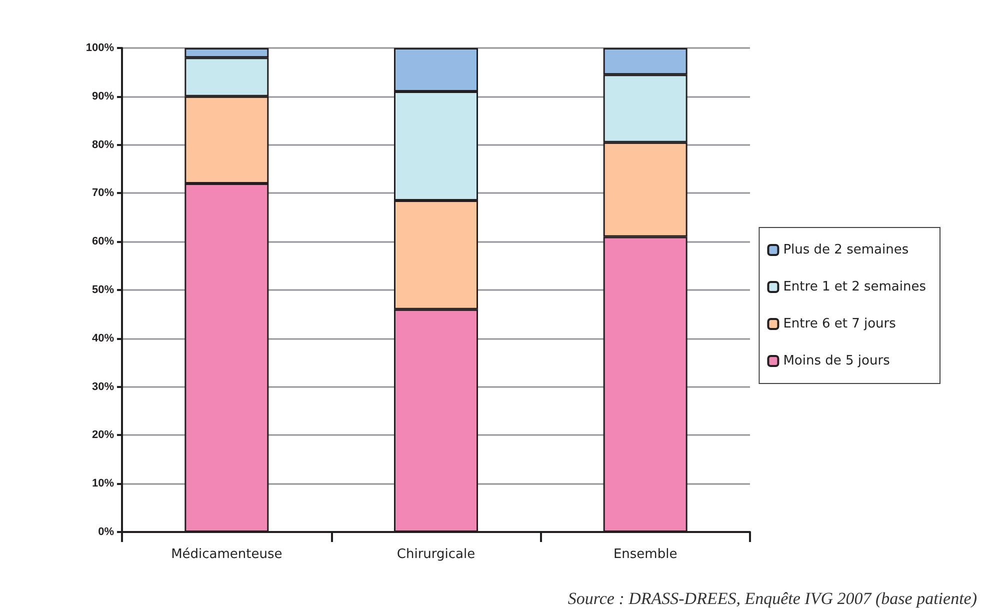 Image resolution: width=985 pixels, height=611 pixels. I want to click on y-tick-label: 80%, so click(103, 144).